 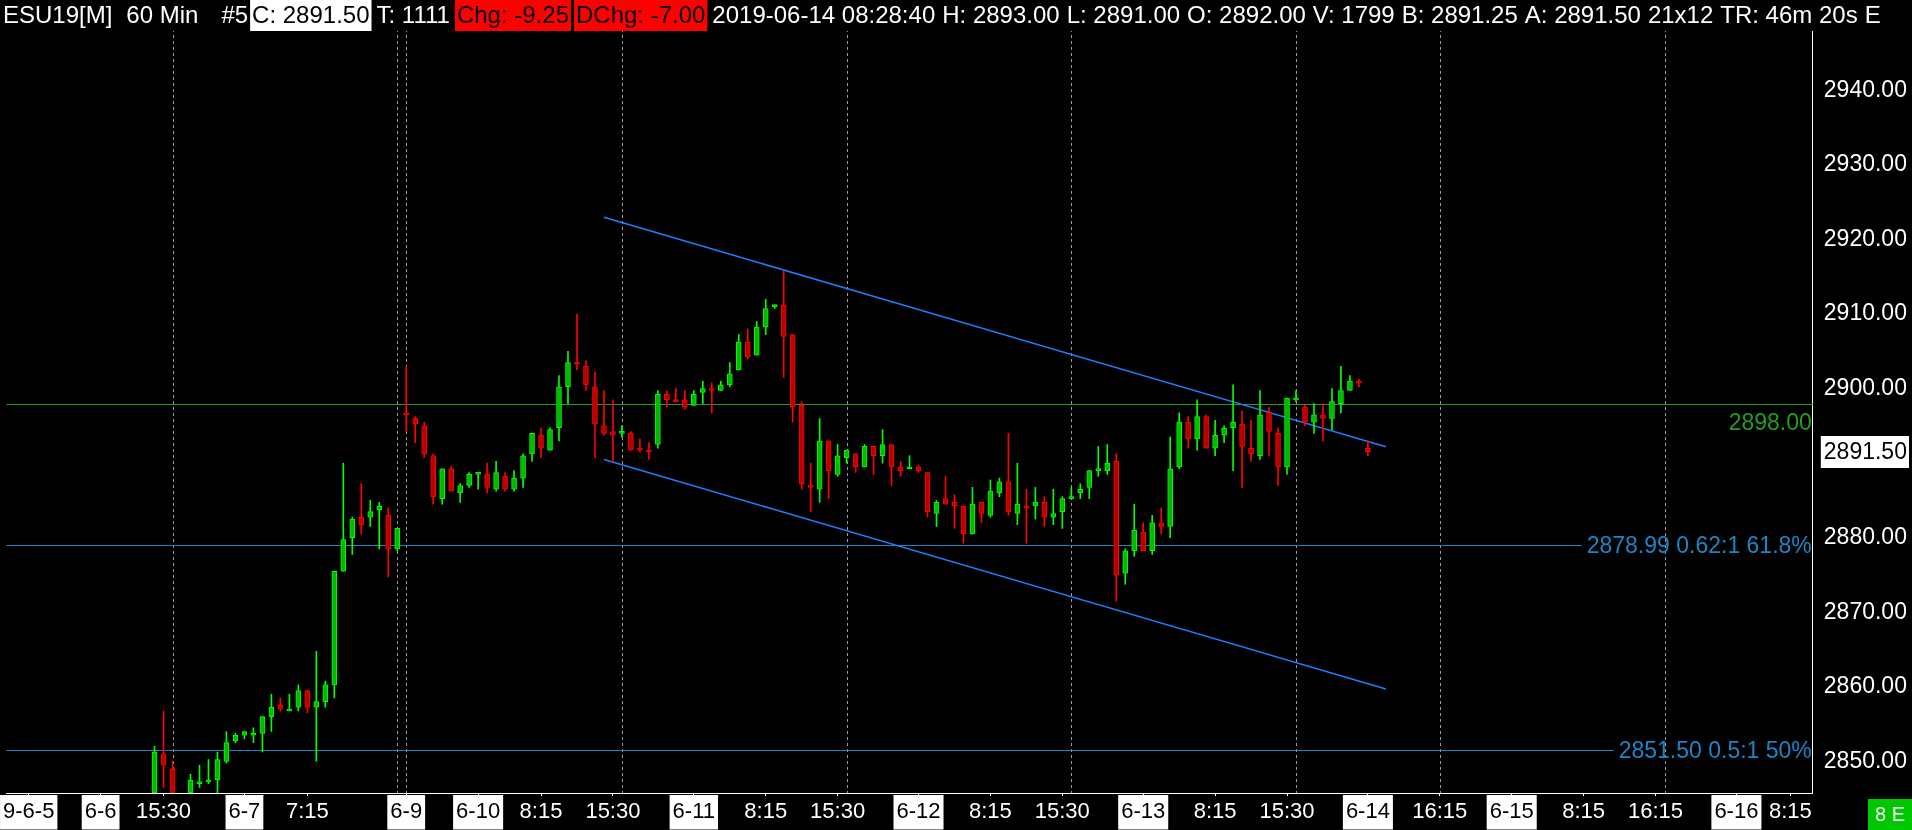 I want to click on y-tick-label: 2920.00, so click(x=1865, y=237).